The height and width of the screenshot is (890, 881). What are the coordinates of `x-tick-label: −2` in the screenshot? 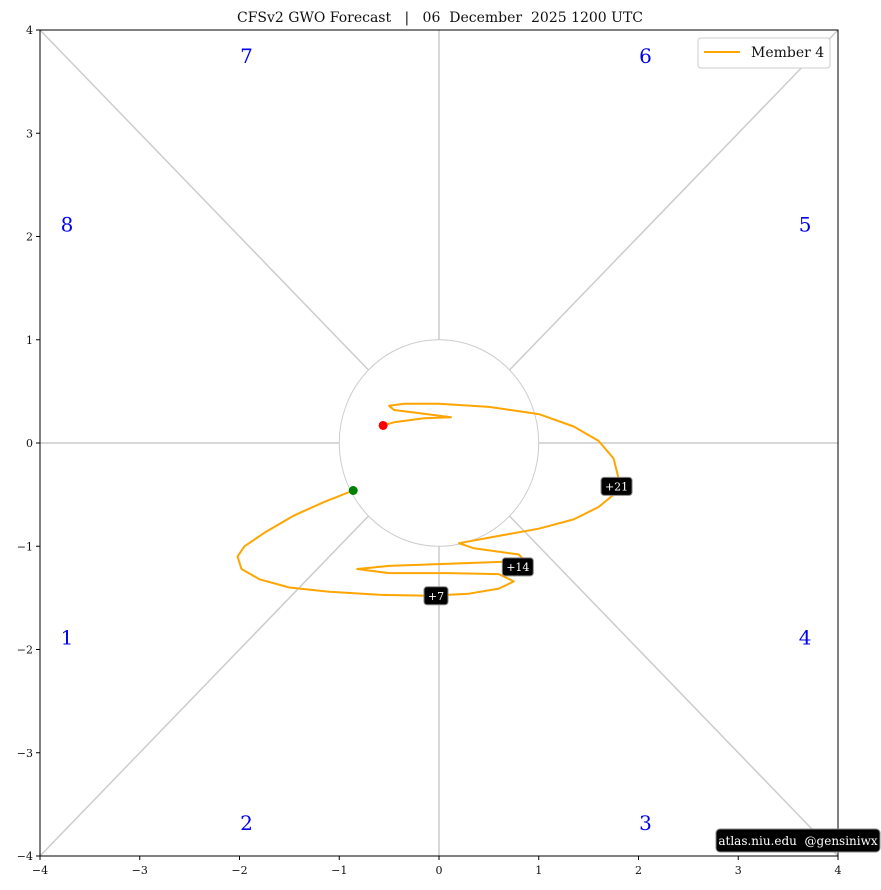 It's located at (239, 870).